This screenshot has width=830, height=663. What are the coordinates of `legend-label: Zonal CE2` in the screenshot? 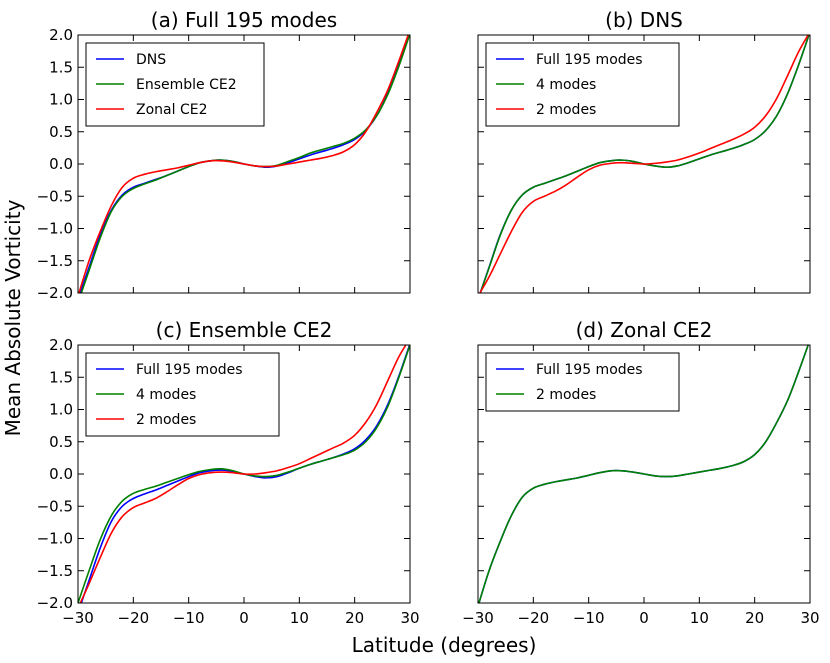 It's located at (171, 110).